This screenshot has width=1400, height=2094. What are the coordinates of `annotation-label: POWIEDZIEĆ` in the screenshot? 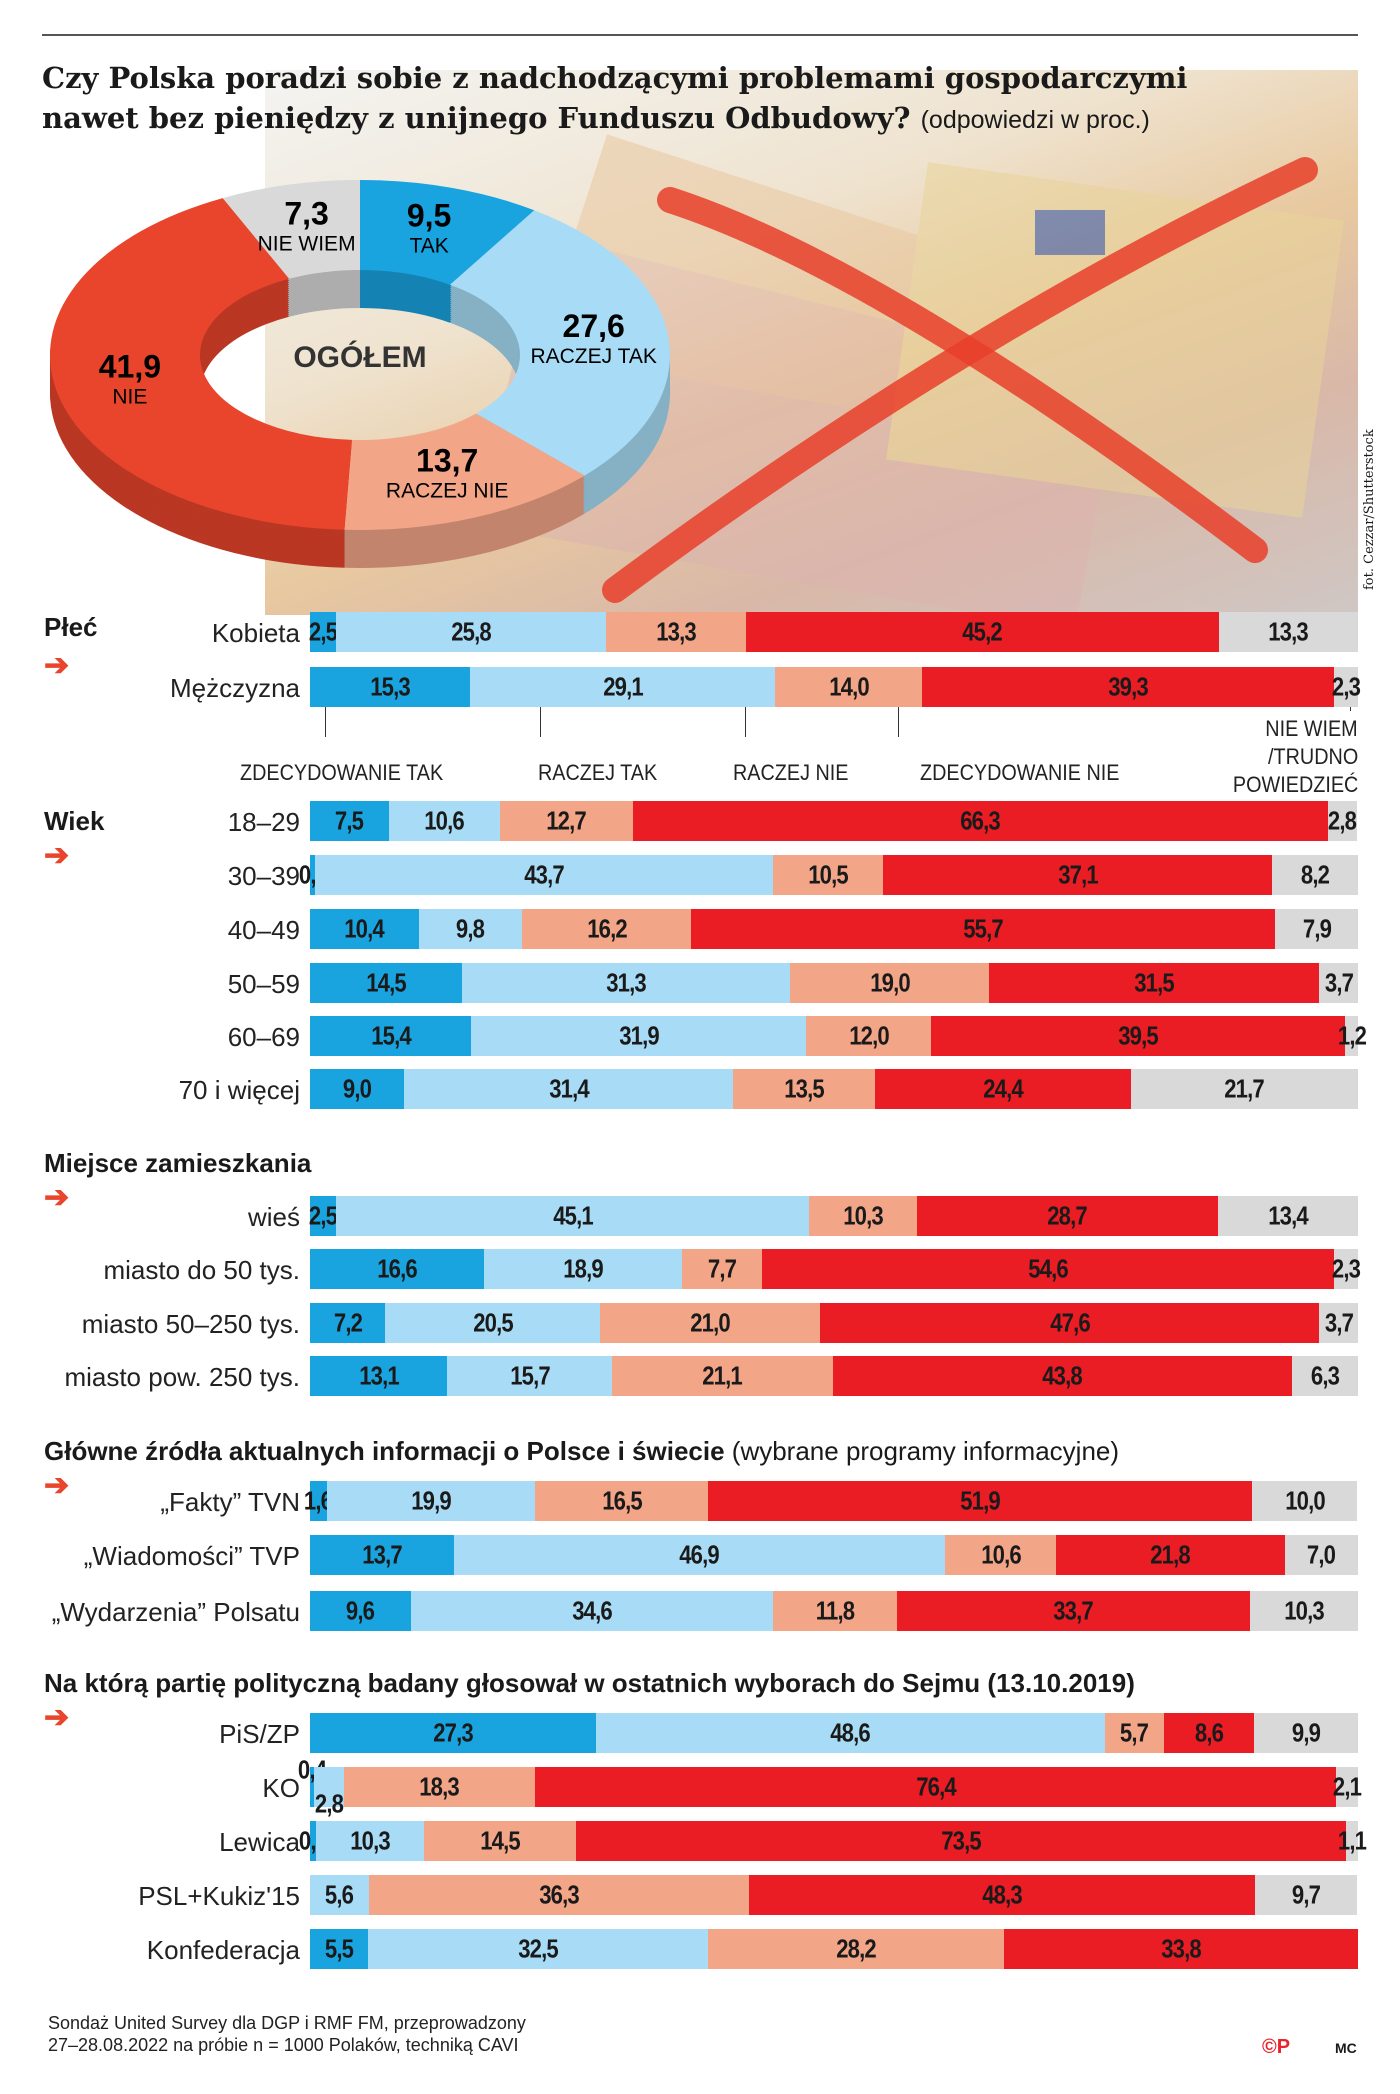 It's located at (1295, 784).